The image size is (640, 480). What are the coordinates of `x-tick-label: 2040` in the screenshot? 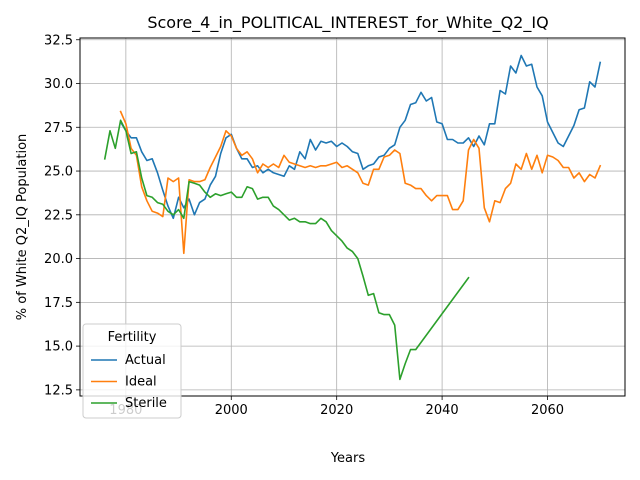 It's located at (442, 410).